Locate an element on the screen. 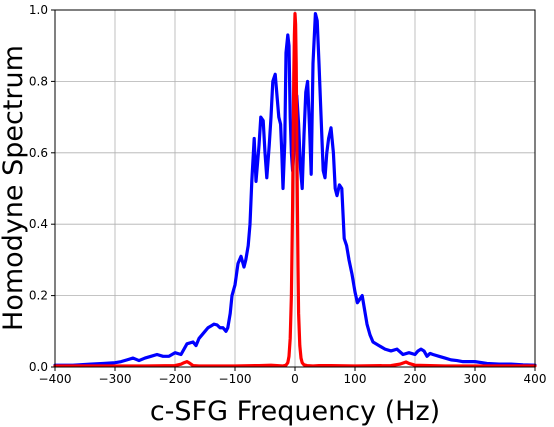  y-tick-label: 1.0 is located at coordinates (38, 10).